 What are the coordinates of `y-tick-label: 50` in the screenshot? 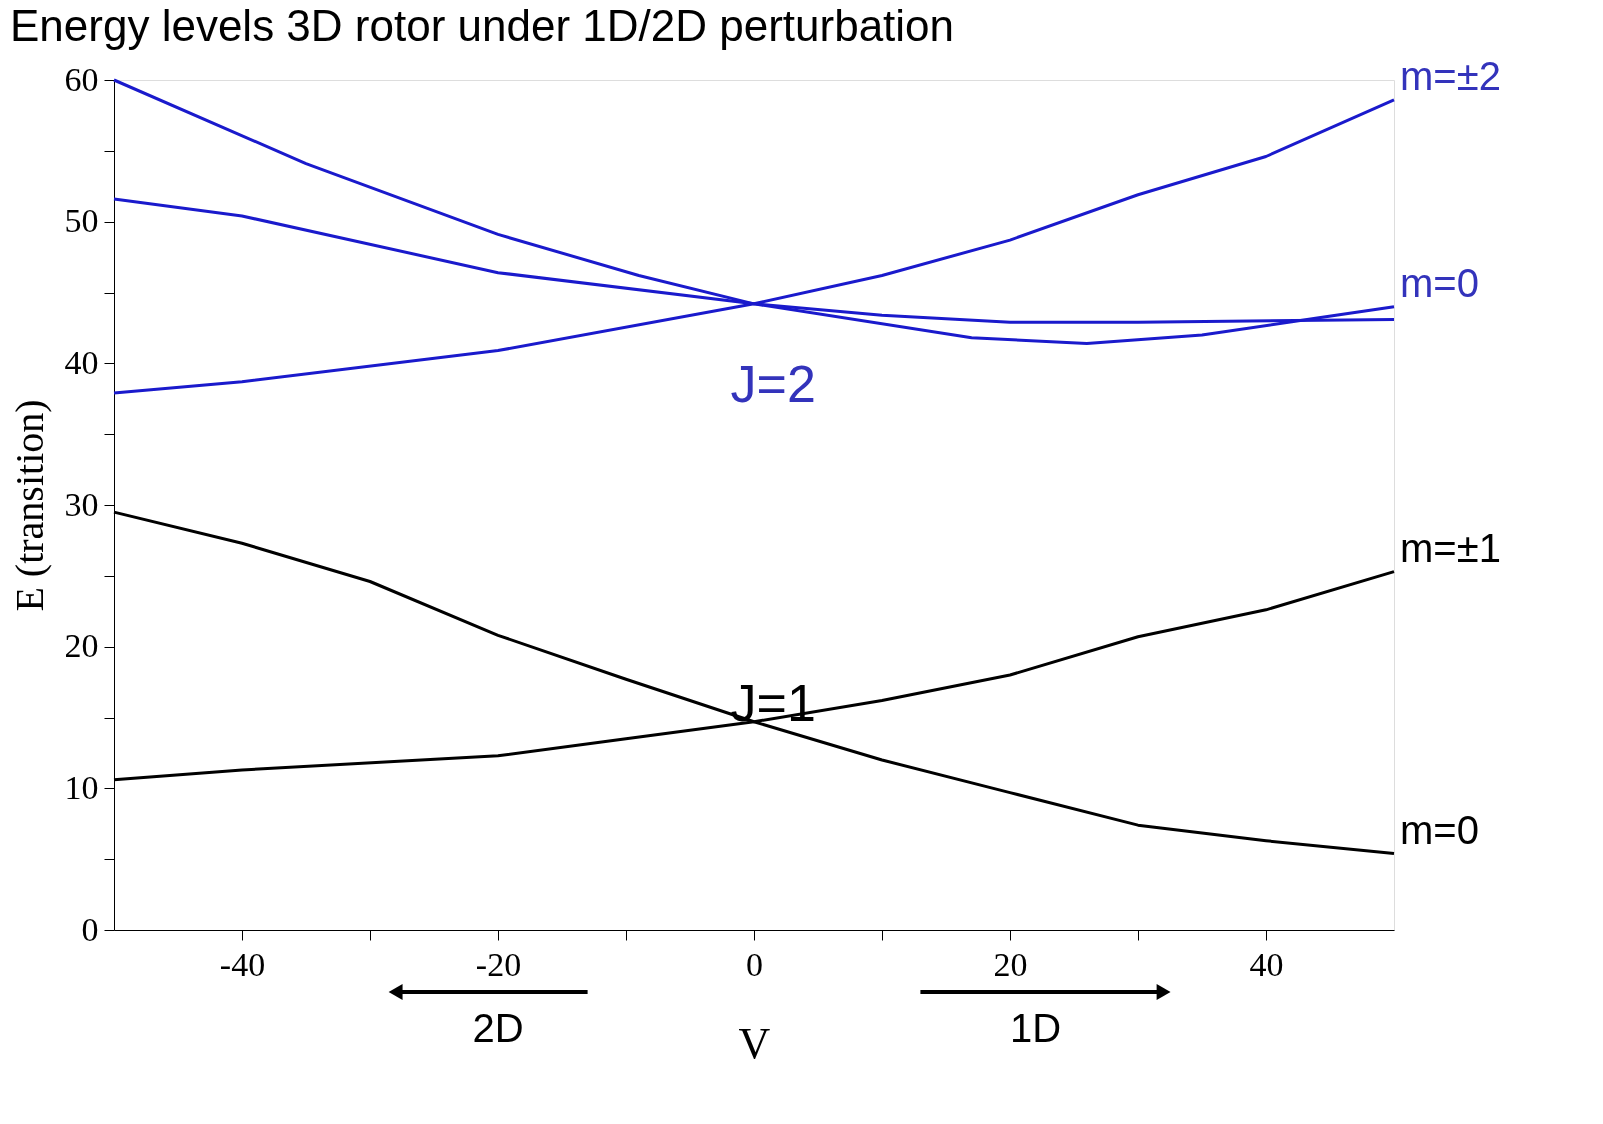 It's located at (81, 221).